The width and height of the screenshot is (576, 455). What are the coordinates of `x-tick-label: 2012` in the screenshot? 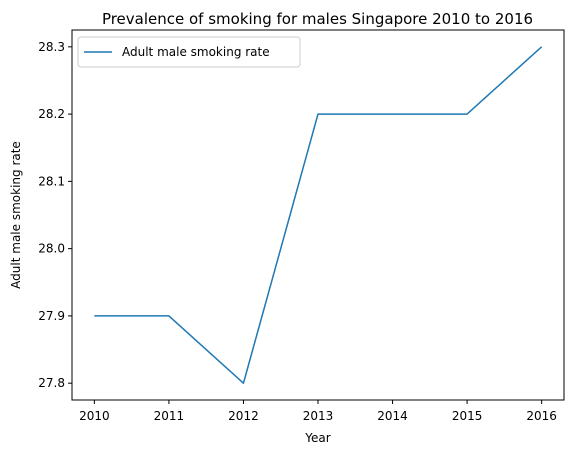 It's located at (243, 416).